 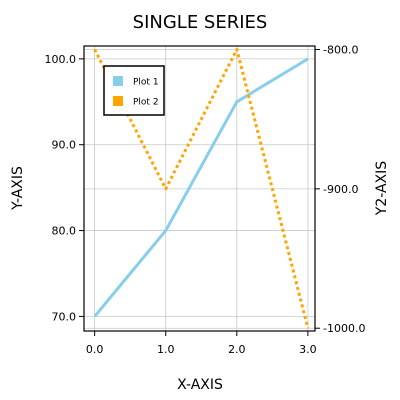 I want to click on y-tick-label-3: 100.0, so click(x=61, y=59).